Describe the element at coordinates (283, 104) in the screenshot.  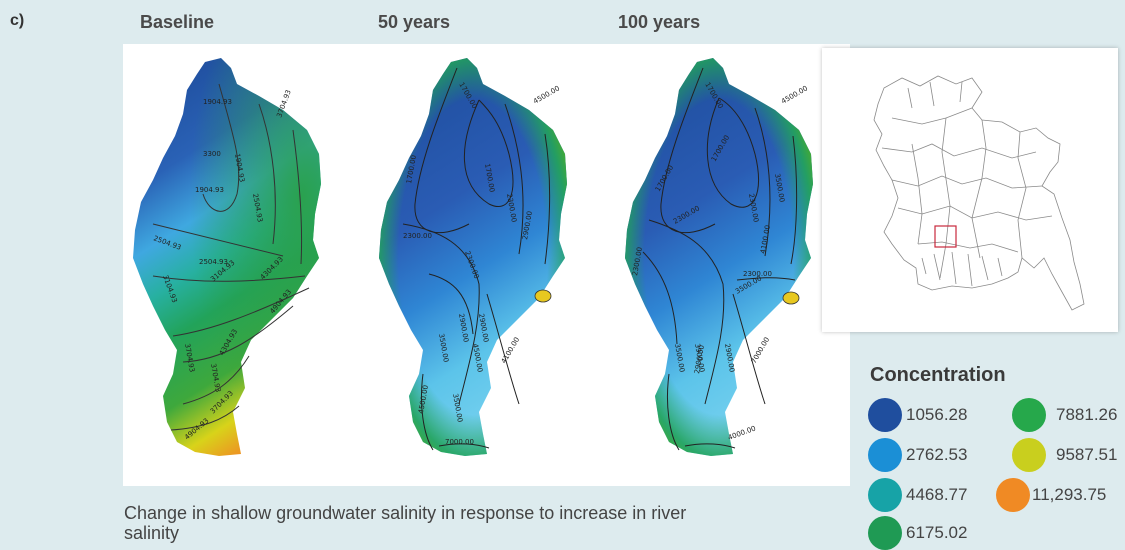
I see `contour-label: 3704.93` at that location.